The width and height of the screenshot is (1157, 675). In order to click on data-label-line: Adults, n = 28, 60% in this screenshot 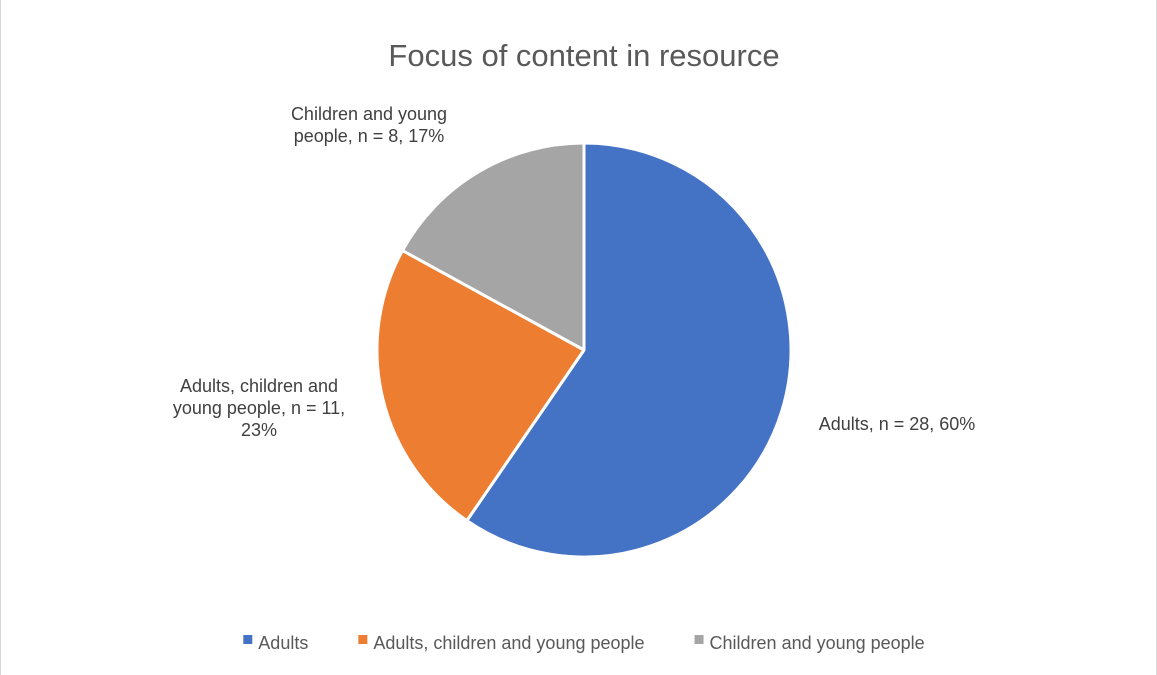, I will do `click(897, 424)`.